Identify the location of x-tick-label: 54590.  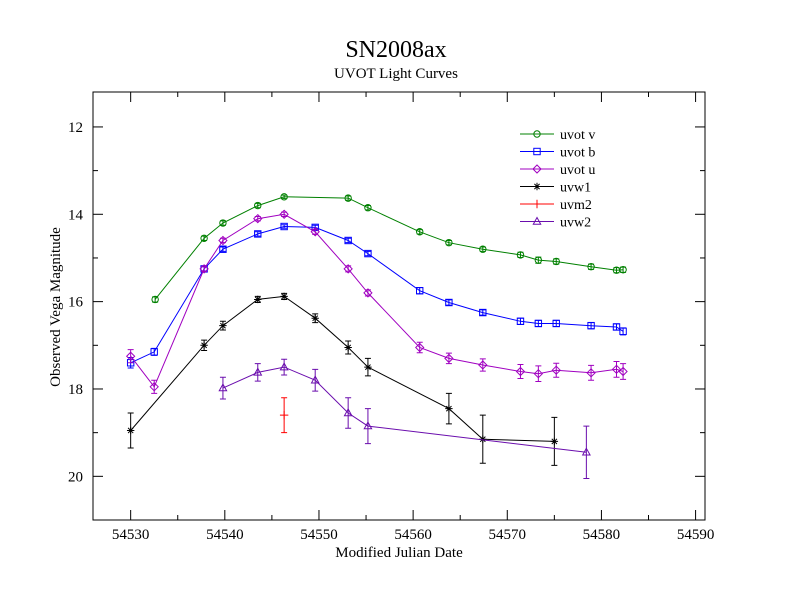
(696, 535).